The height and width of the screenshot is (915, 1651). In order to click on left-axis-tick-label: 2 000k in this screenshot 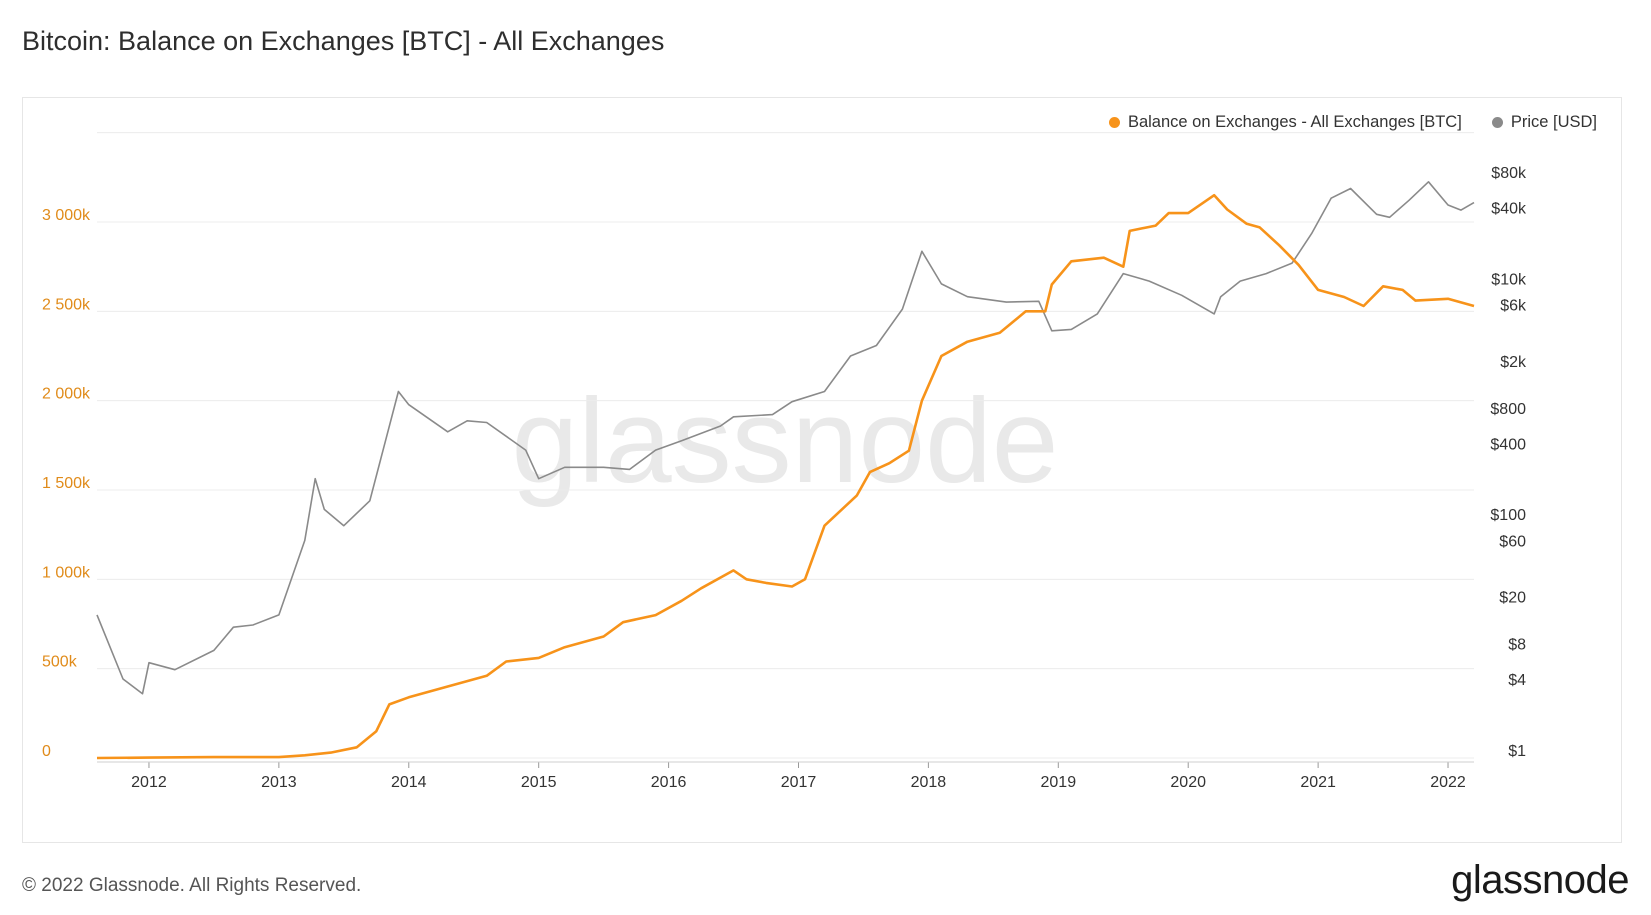, I will do `click(66, 394)`.